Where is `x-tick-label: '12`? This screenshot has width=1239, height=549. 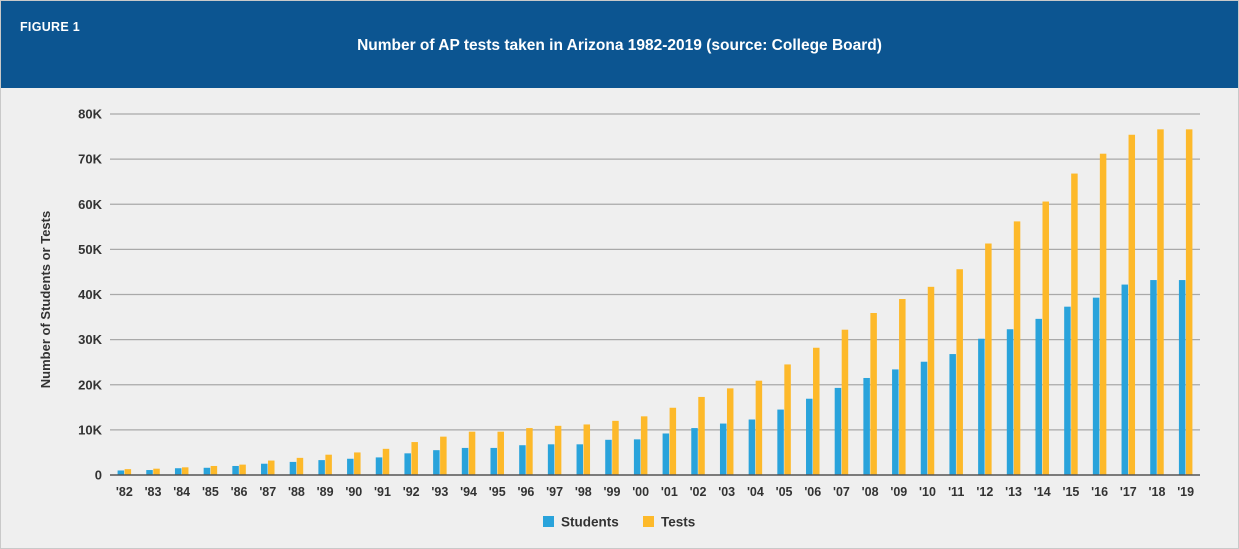
x-tick-label: '12 is located at coordinates (984, 492).